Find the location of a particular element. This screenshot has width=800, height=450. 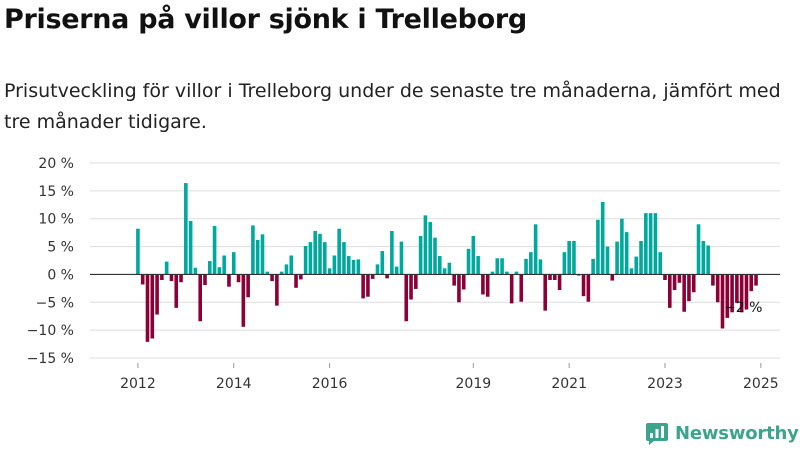

y-tick-label: 10 % is located at coordinates (56, 220).